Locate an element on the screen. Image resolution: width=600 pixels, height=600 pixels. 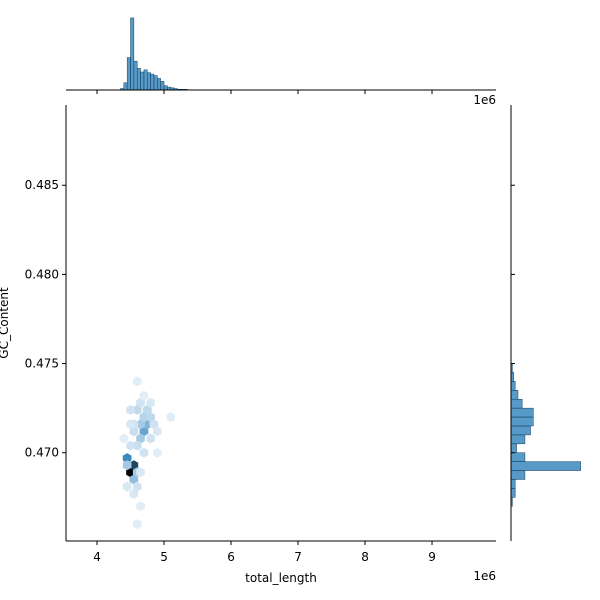
x-axis-label: total_length is located at coordinates (281, 578).